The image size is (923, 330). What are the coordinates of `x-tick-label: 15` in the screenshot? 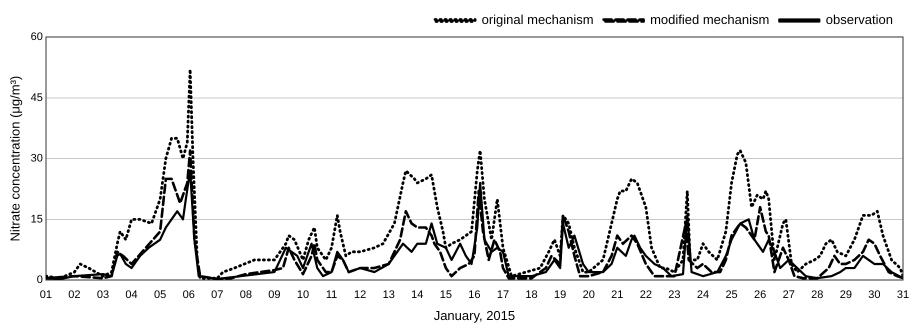 It's located at (446, 294).